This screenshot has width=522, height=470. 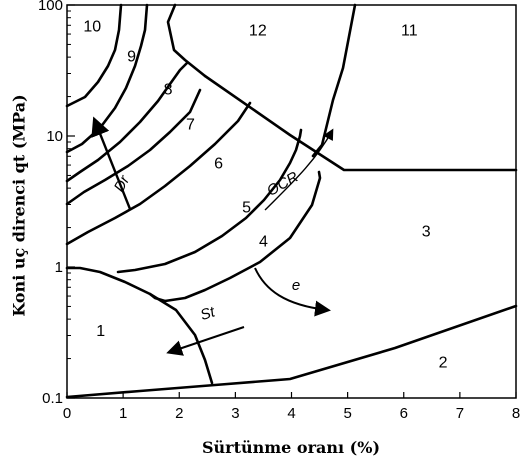 I want to click on zone-label-1: 1, so click(x=100, y=331).